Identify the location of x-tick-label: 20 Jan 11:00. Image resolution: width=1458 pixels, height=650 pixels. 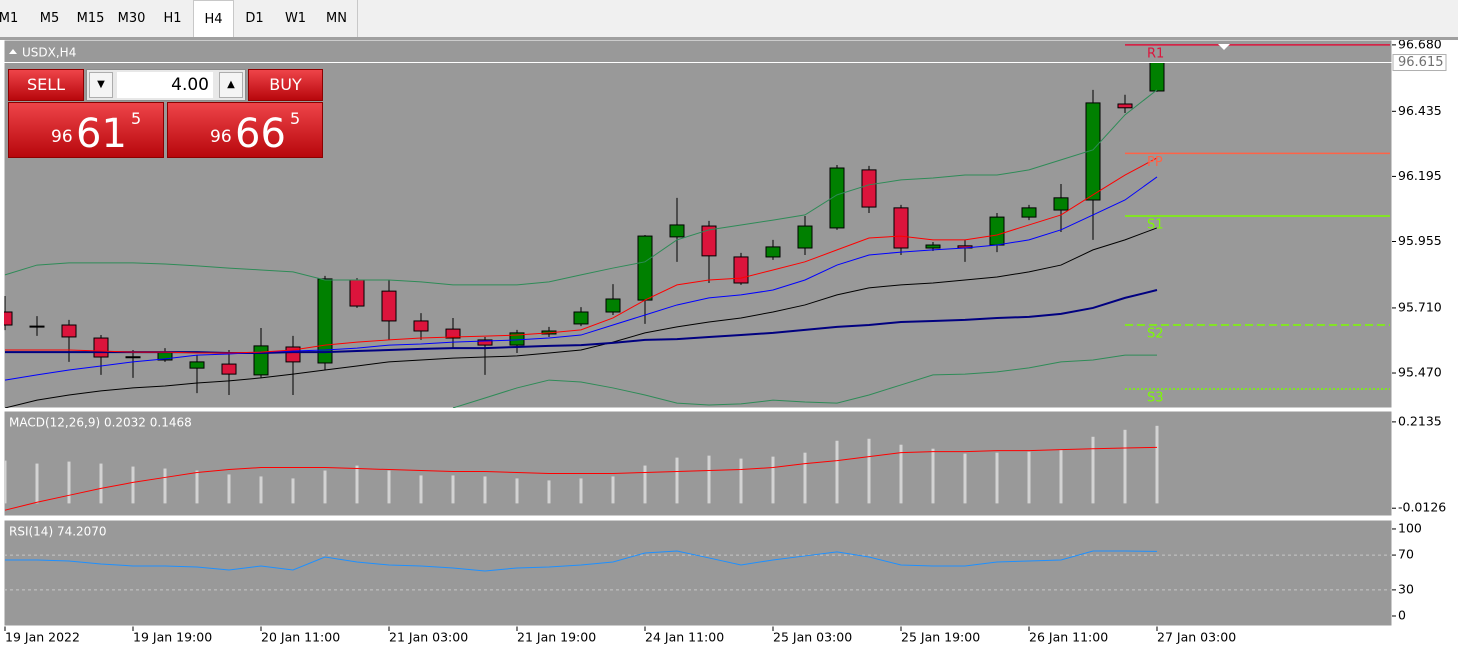
(300, 637).